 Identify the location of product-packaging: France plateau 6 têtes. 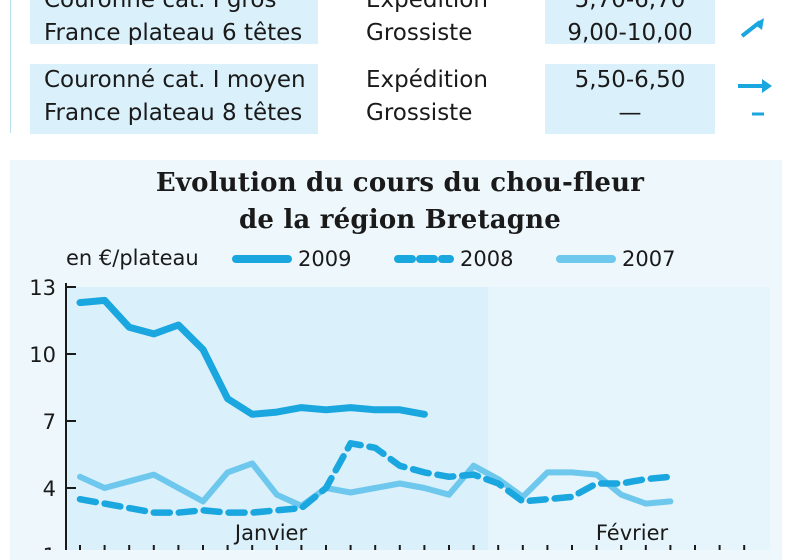
(173, 33).